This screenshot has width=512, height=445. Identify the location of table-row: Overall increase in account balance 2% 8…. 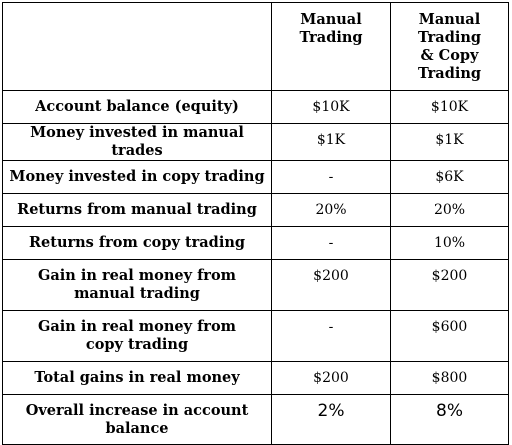
(255, 419).